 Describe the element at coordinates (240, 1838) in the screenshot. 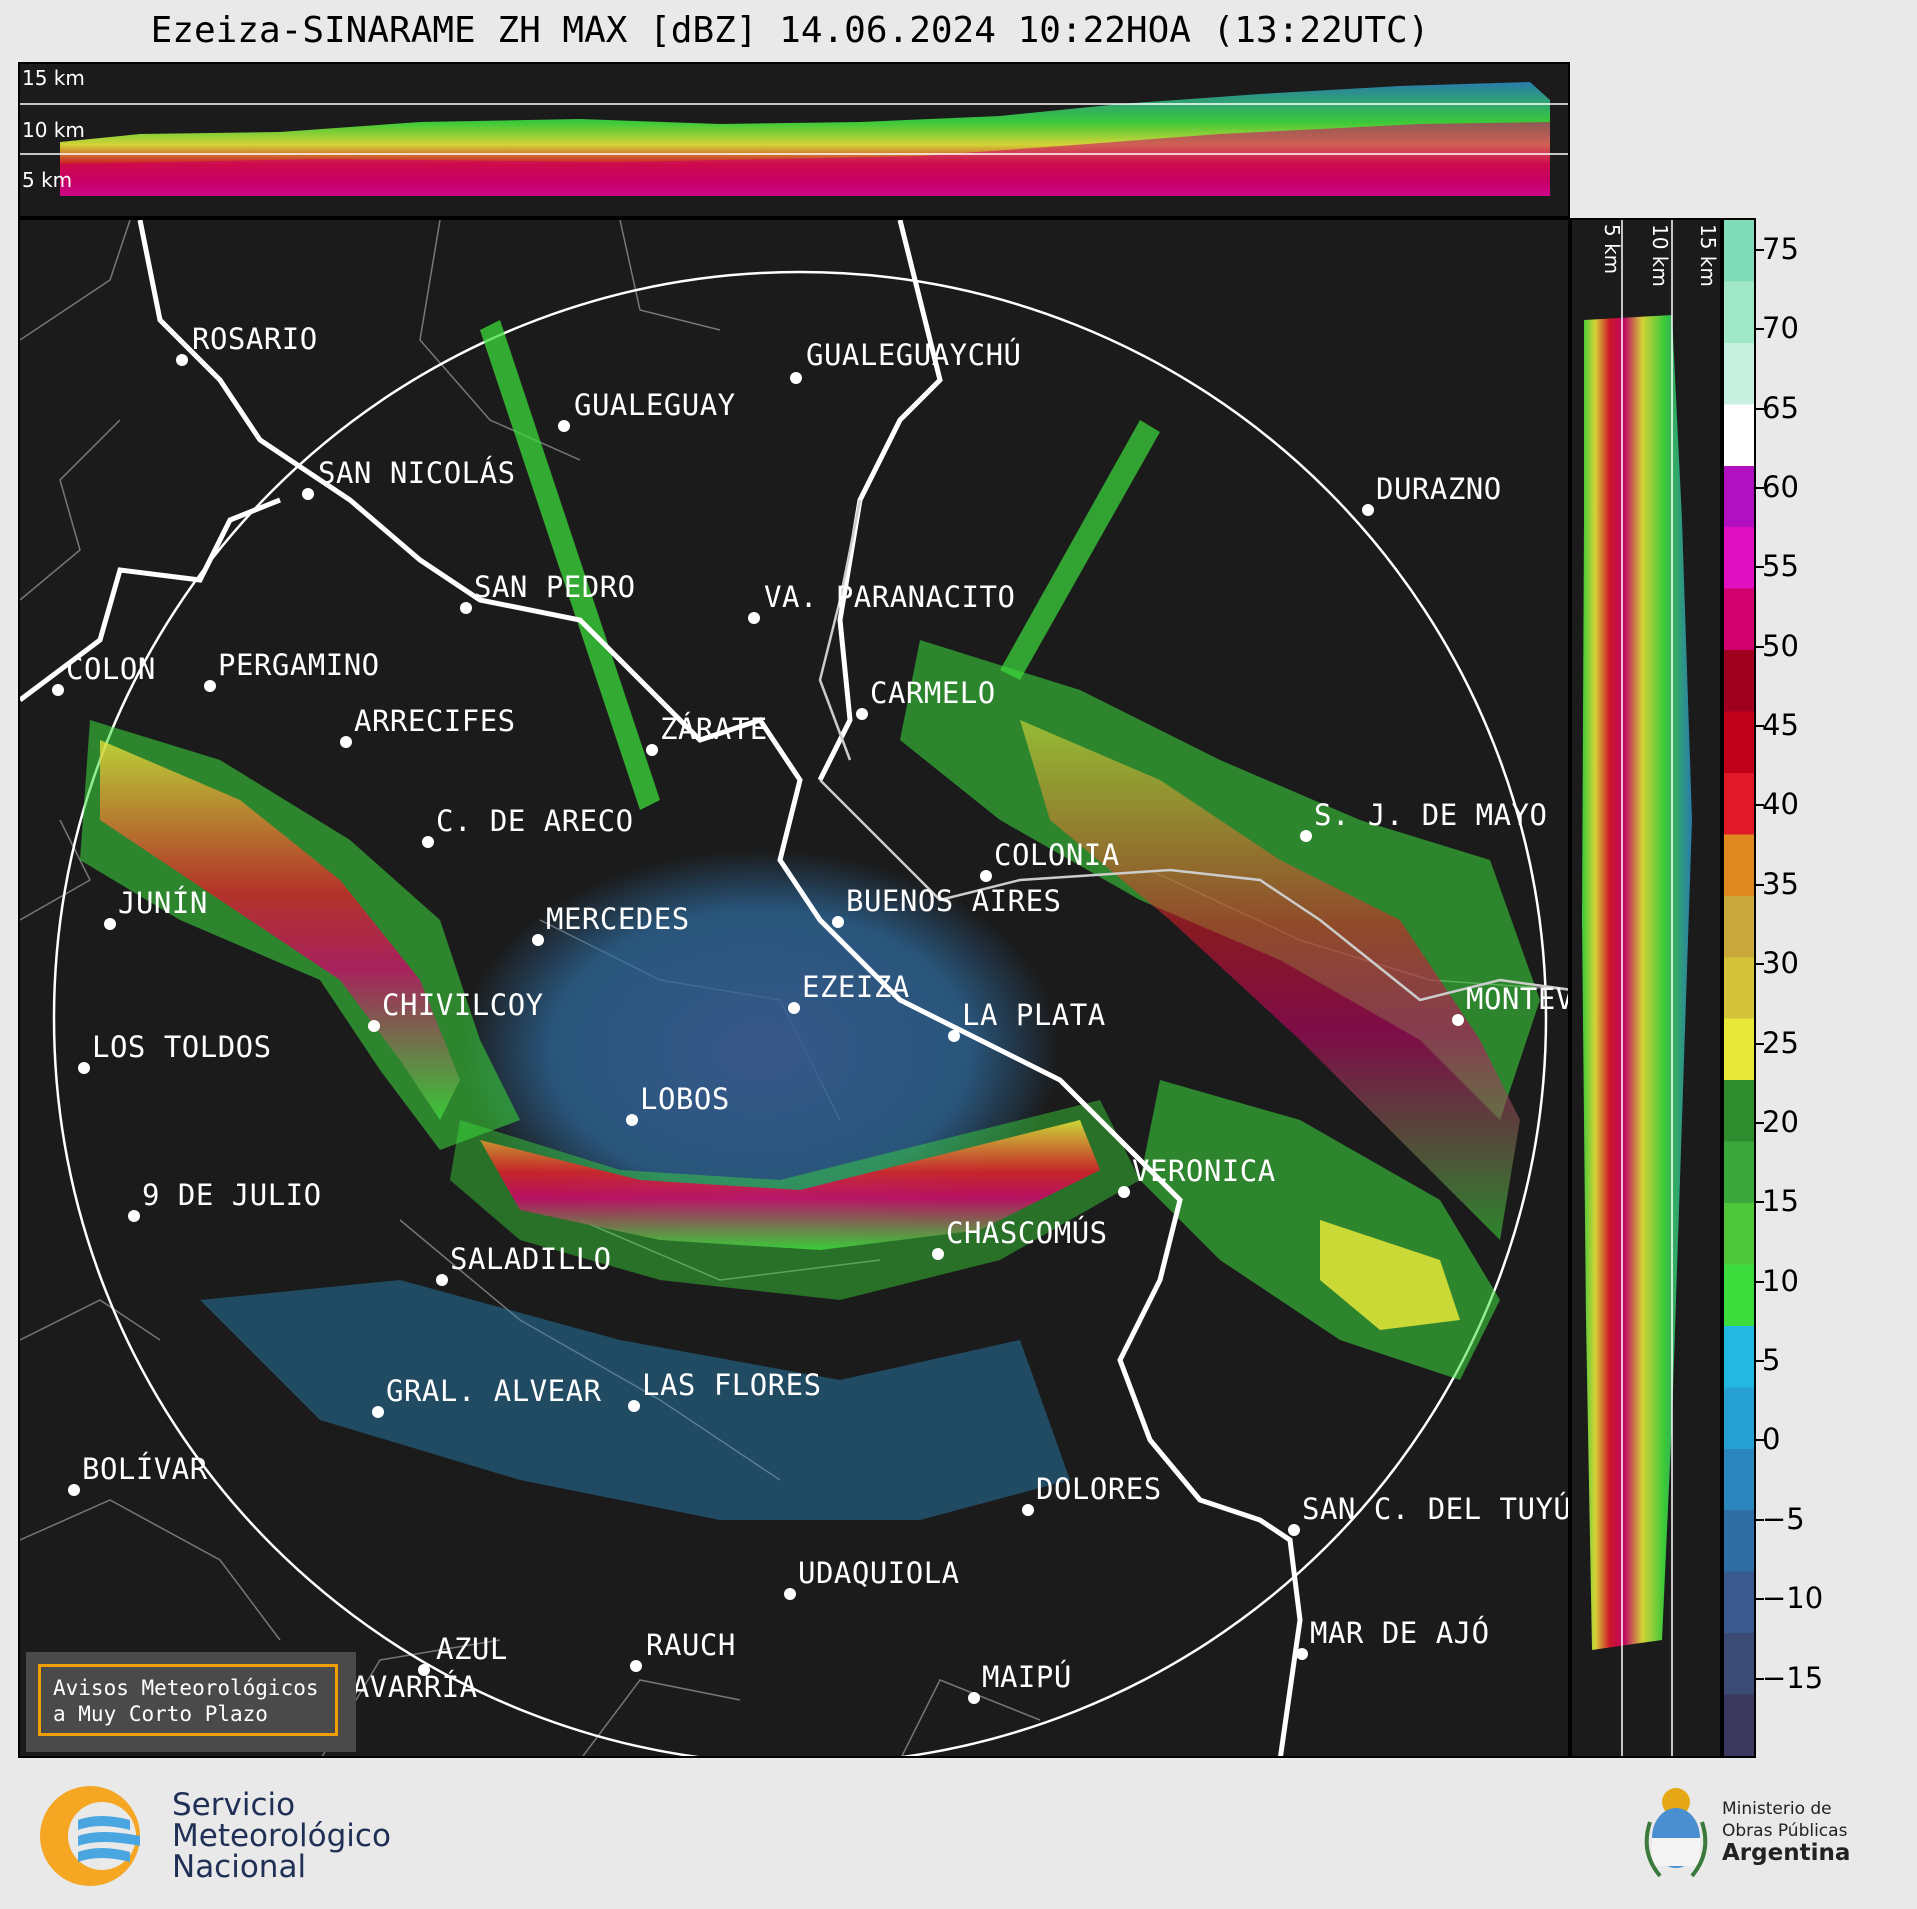

I see `smn-logo: Servicio Meteorológico Nacional` at that location.